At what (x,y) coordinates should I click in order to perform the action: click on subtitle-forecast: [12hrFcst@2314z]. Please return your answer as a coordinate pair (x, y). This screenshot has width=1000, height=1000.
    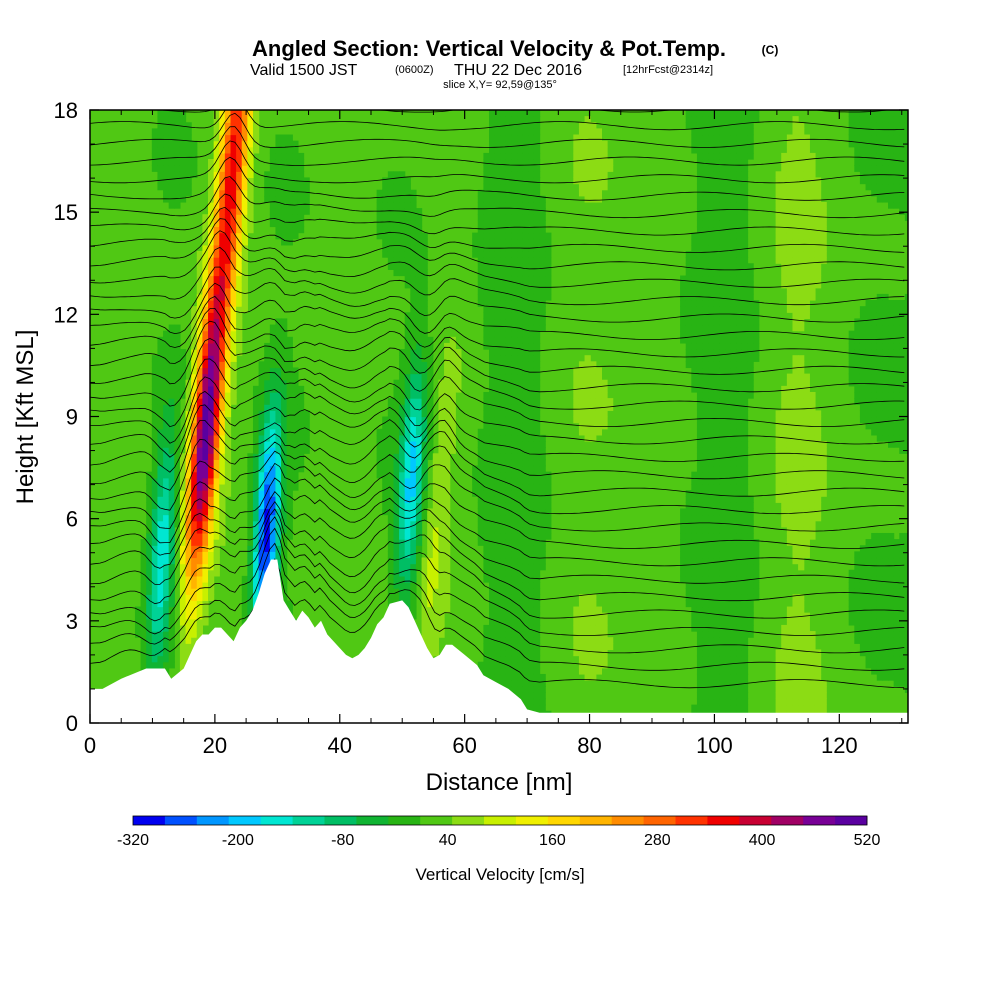
    Looking at the image, I should click on (668, 70).